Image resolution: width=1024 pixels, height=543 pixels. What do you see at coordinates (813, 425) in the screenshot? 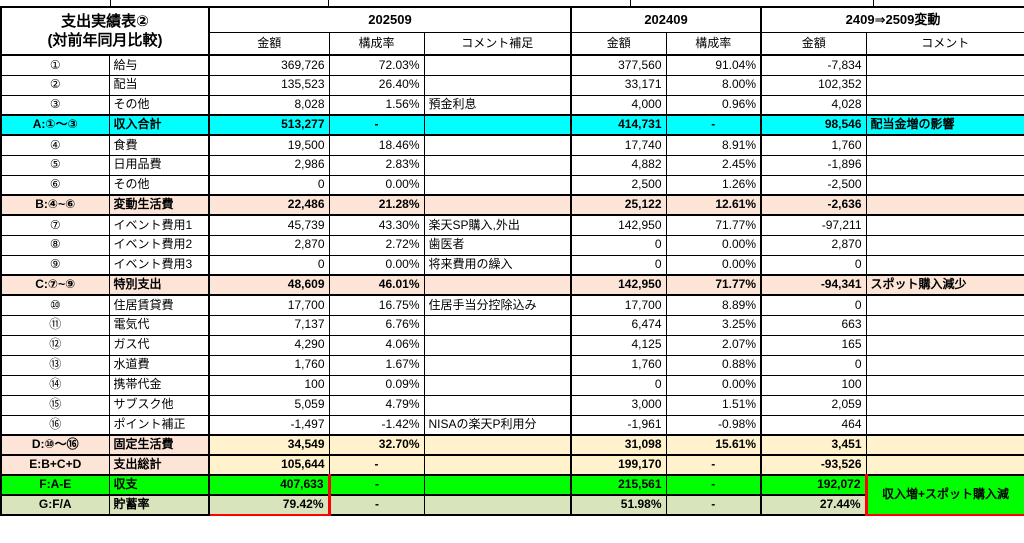
I see `cell-amount-change: 464` at bounding box center [813, 425].